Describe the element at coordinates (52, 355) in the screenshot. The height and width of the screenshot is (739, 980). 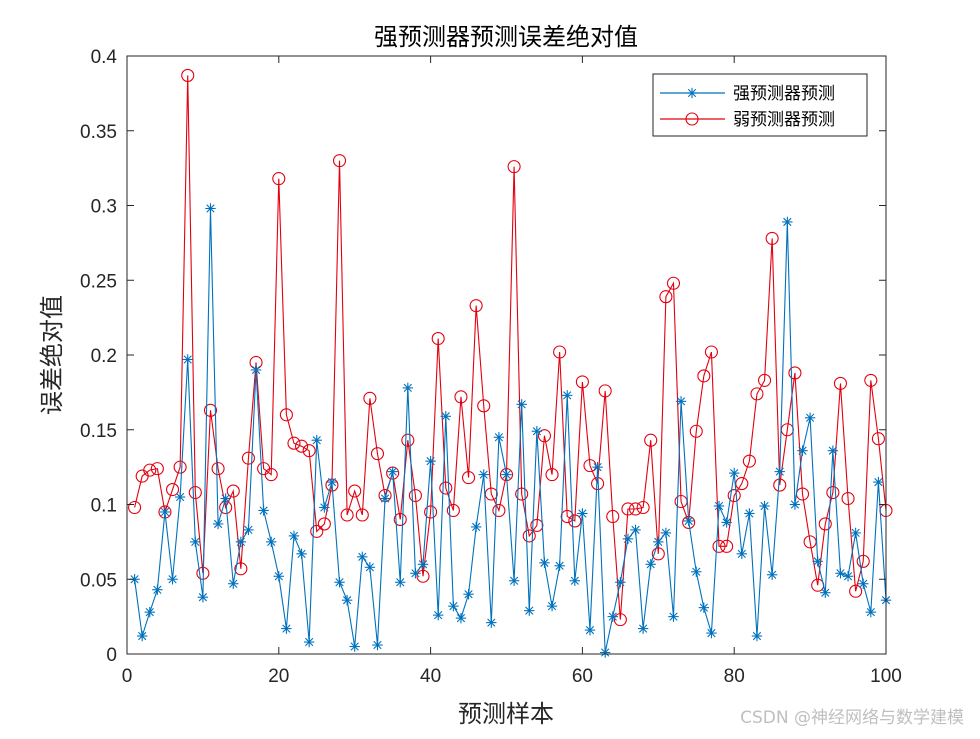
I see `y-axis-label: 误差绝对值` at that location.